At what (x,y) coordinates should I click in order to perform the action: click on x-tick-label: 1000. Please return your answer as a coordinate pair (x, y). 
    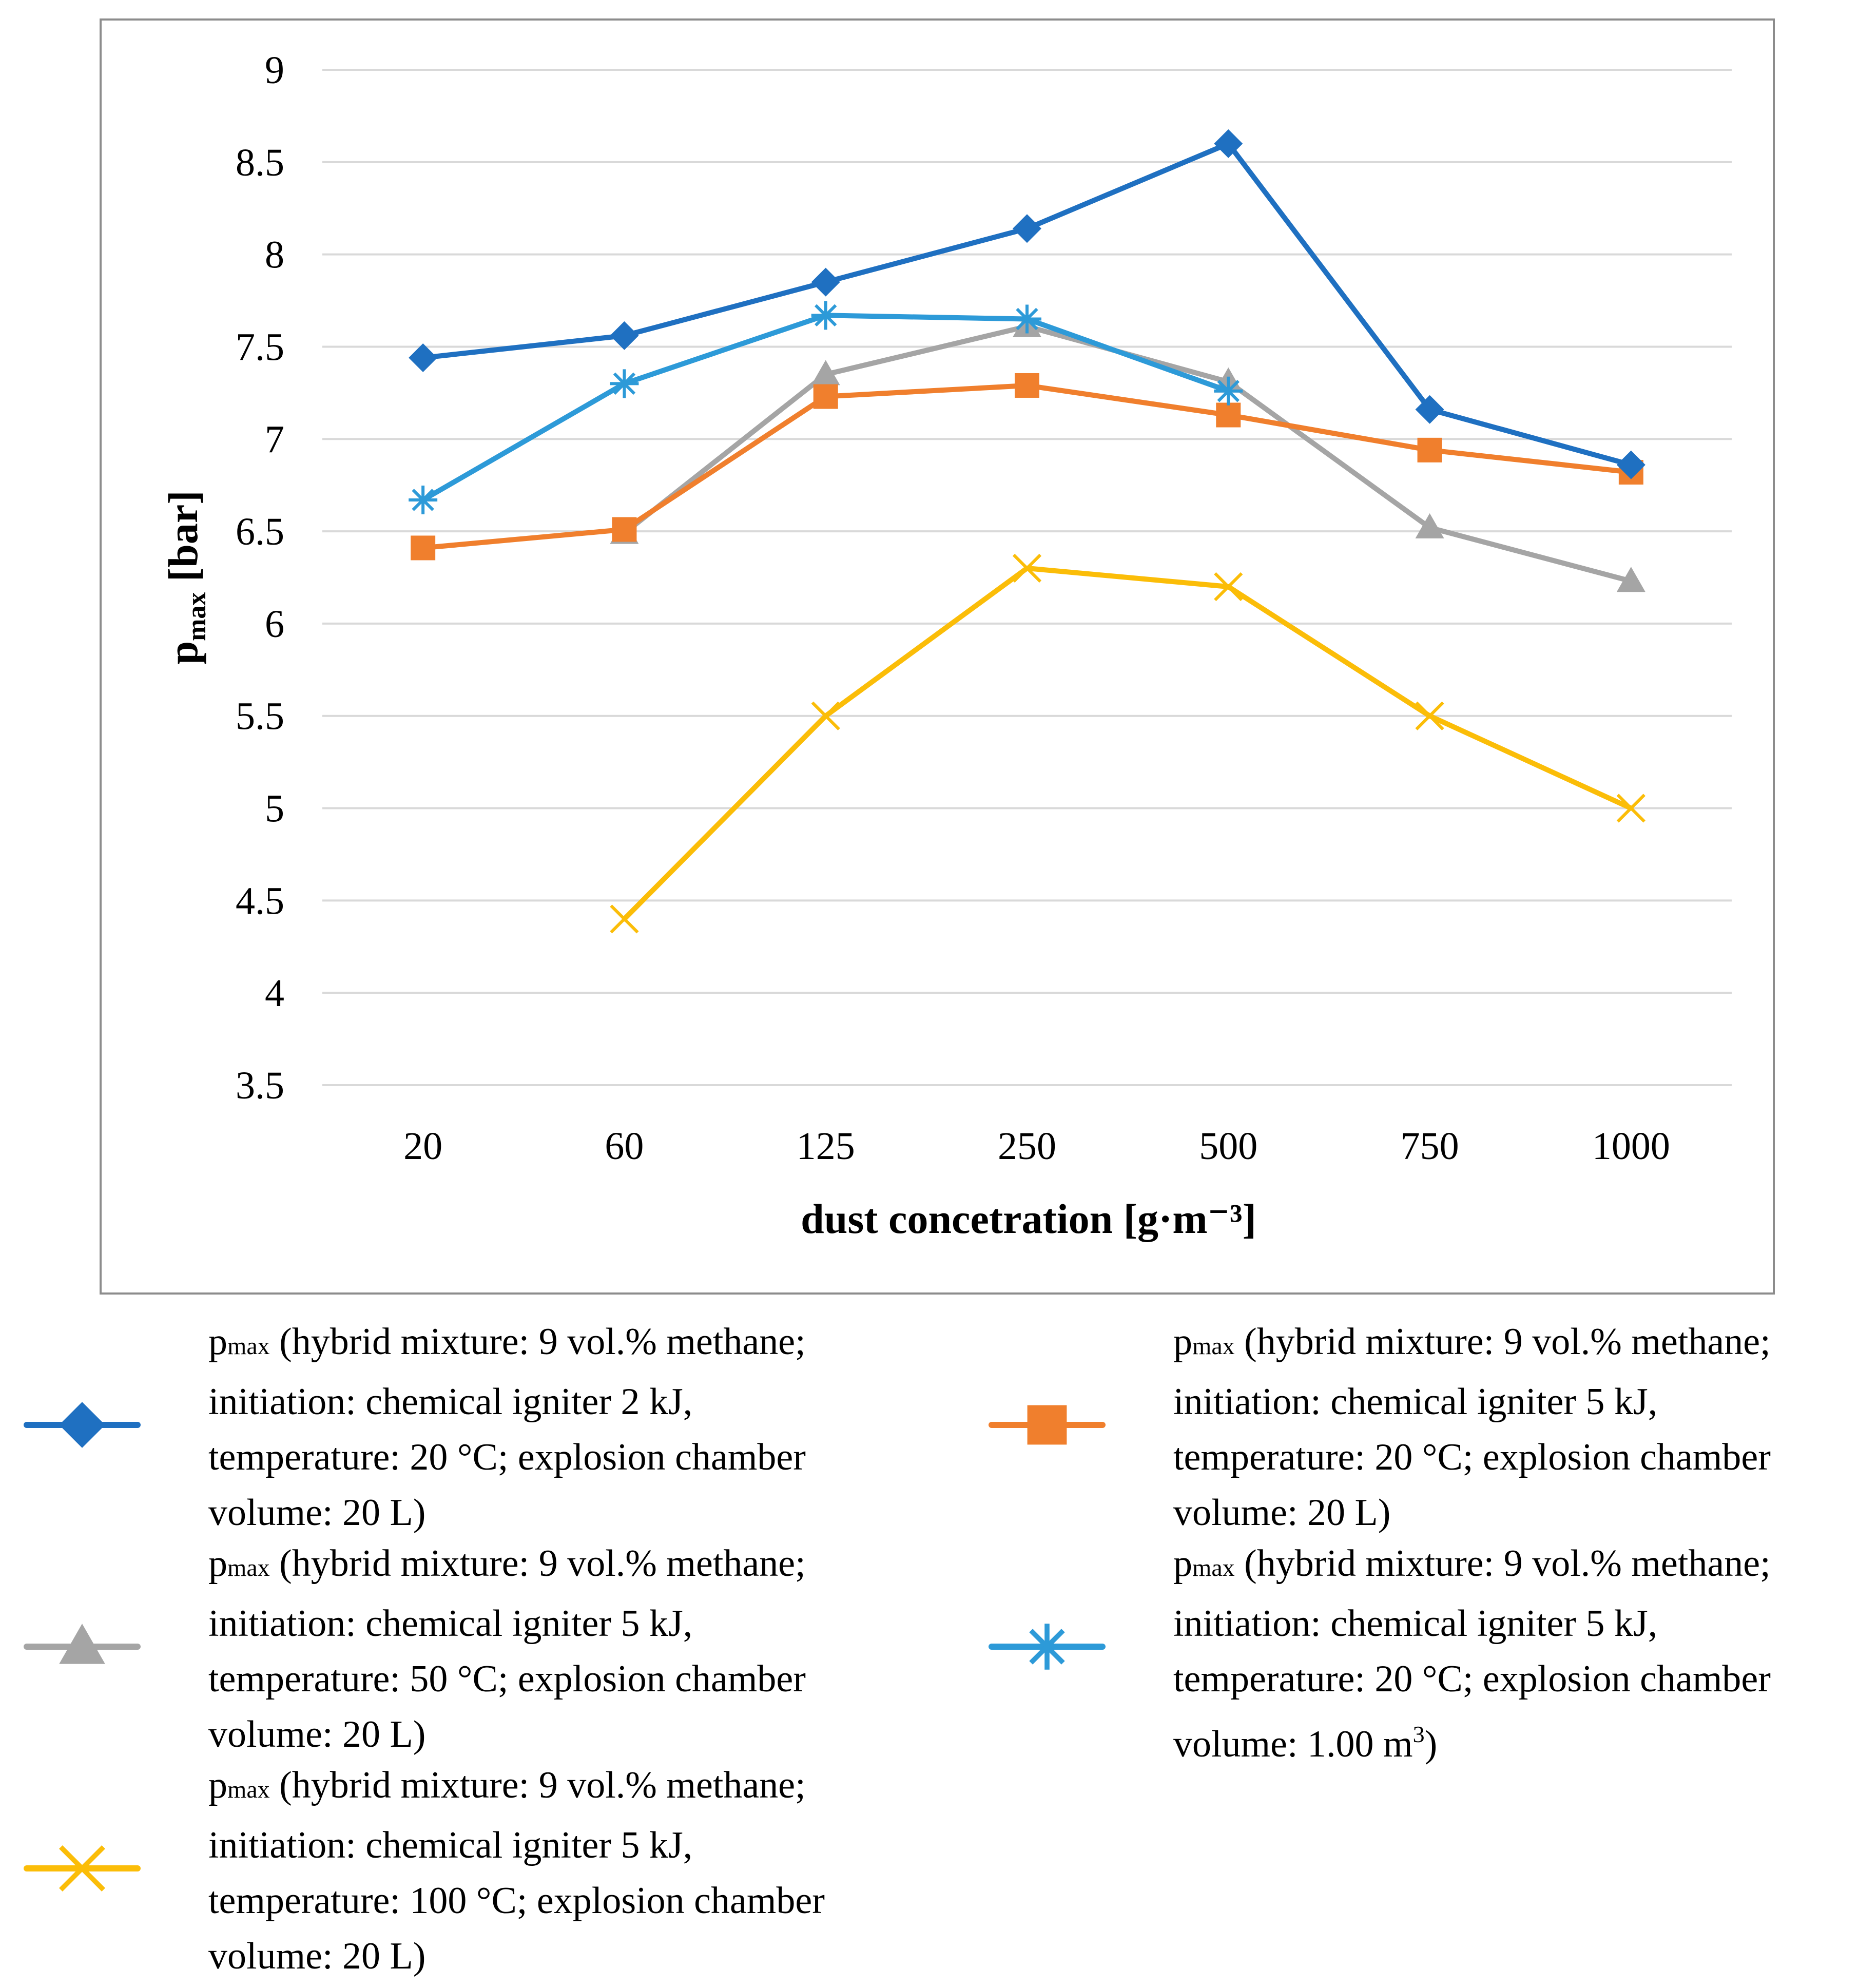
    Looking at the image, I should click on (1631, 1146).